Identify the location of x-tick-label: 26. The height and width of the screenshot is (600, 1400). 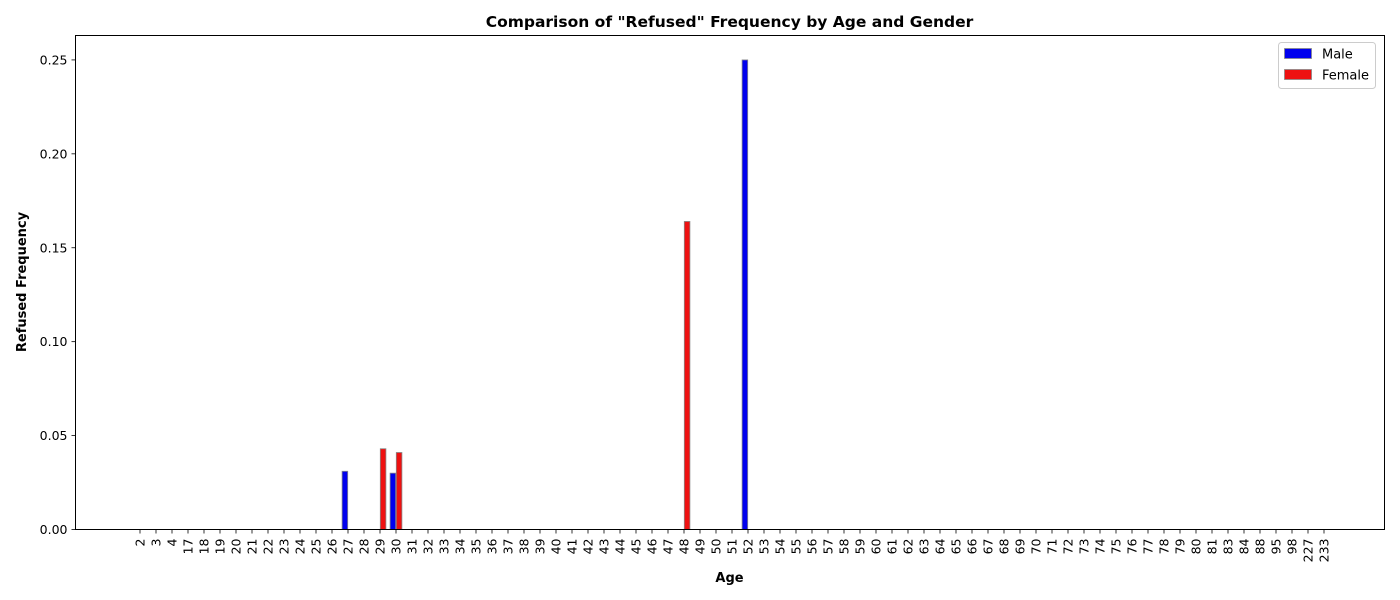
(332, 546).